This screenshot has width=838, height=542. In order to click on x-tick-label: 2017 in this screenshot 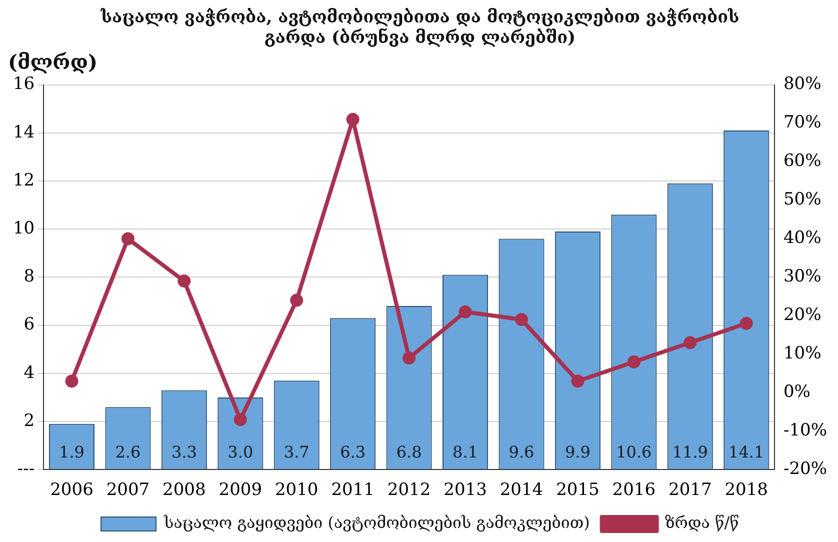, I will do `click(690, 490)`.